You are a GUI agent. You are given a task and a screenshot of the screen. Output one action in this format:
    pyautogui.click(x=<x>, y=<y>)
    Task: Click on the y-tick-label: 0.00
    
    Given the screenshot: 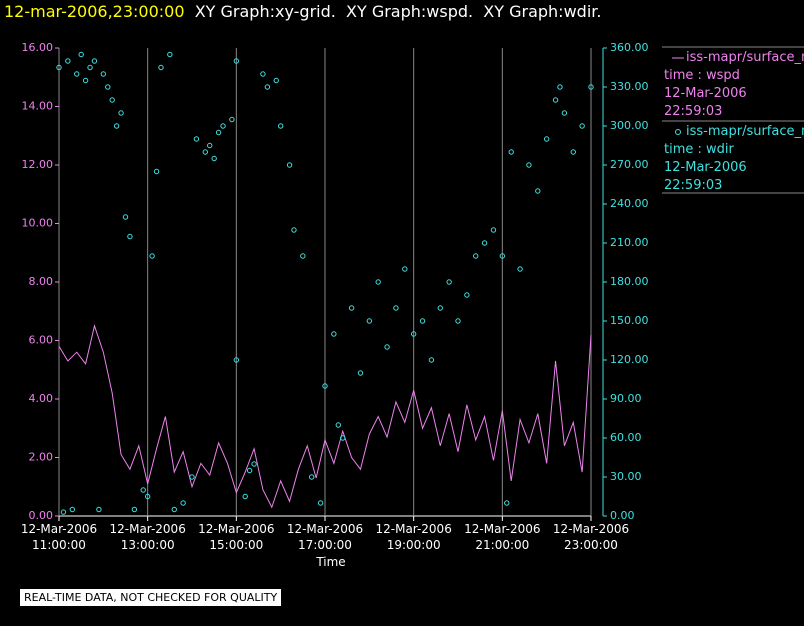 What is the action you would take?
    pyautogui.click(x=41, y=515)
    